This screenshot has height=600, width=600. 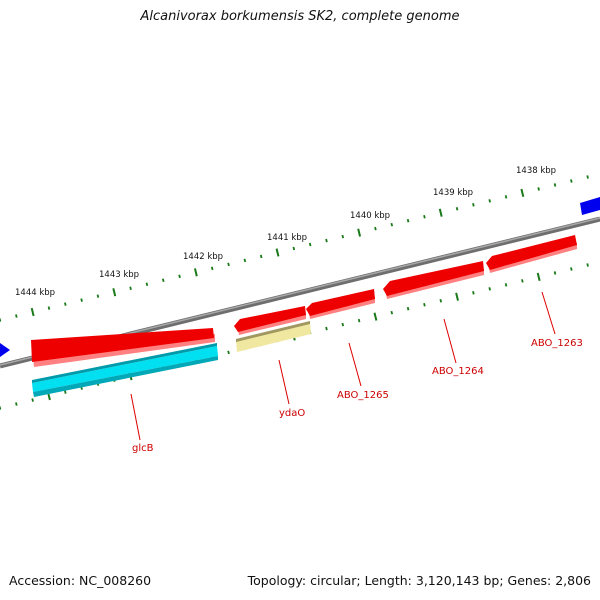 I want to click on scale-label-1439: 1439 kbp, so click(x=453, y=193).